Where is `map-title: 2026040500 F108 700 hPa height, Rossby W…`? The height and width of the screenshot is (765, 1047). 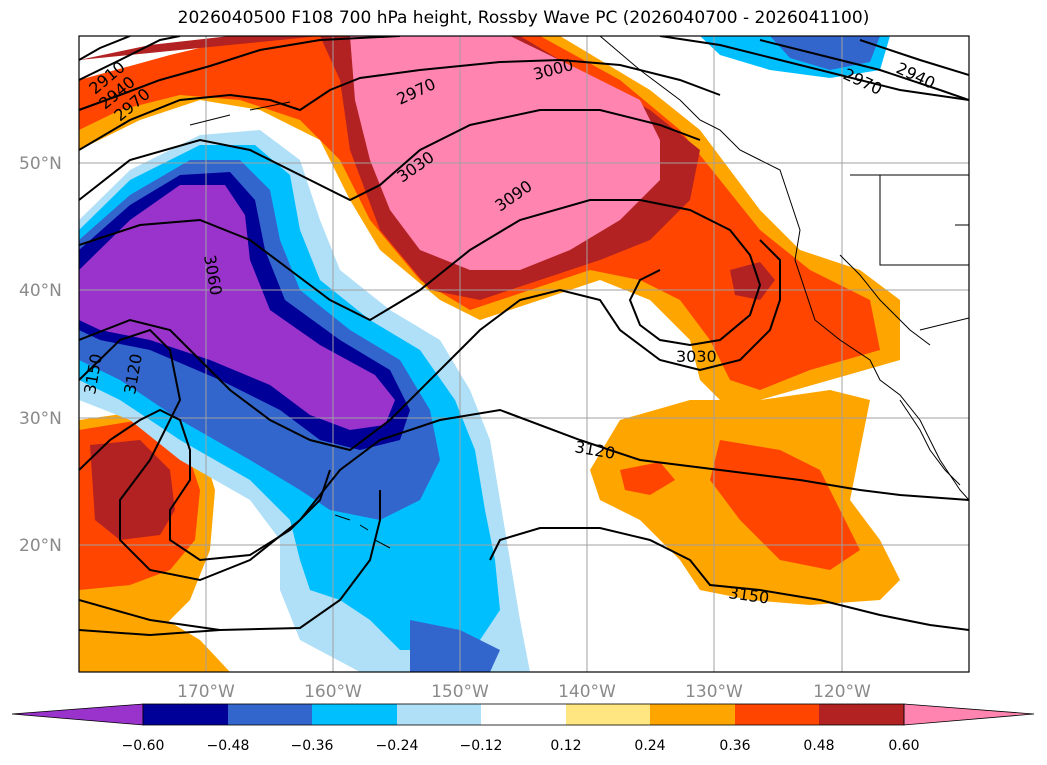
map-title: 2026040500 F108 700 hPa height, Rossby W… is located at coordinates (523, 18).